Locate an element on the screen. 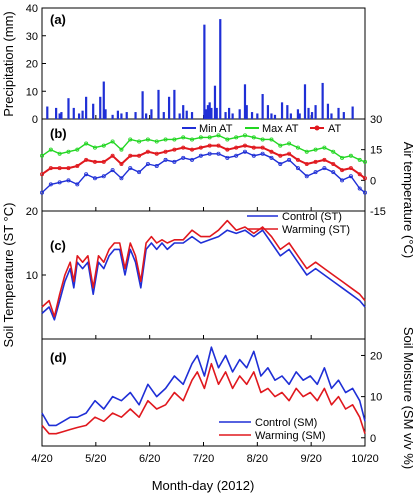 Image resolution: width=413 pixels, height=500 pixels. x-tick-label: 9/20 is located at coordinates (310, 459).